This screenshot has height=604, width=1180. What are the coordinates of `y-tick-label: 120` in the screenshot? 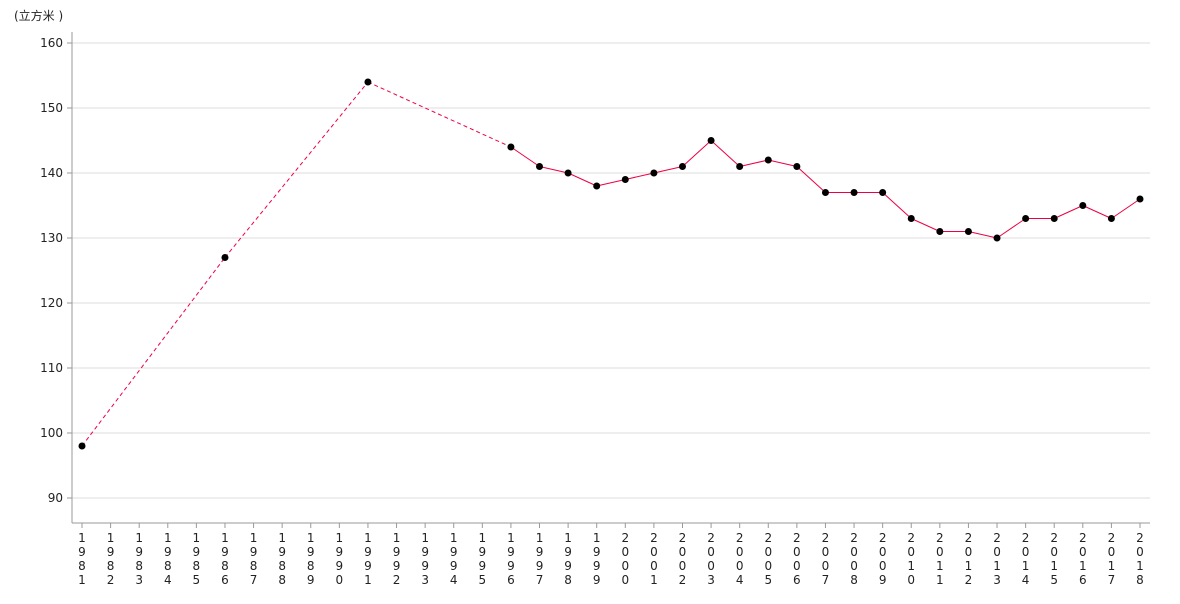 It's located at (51, 303).